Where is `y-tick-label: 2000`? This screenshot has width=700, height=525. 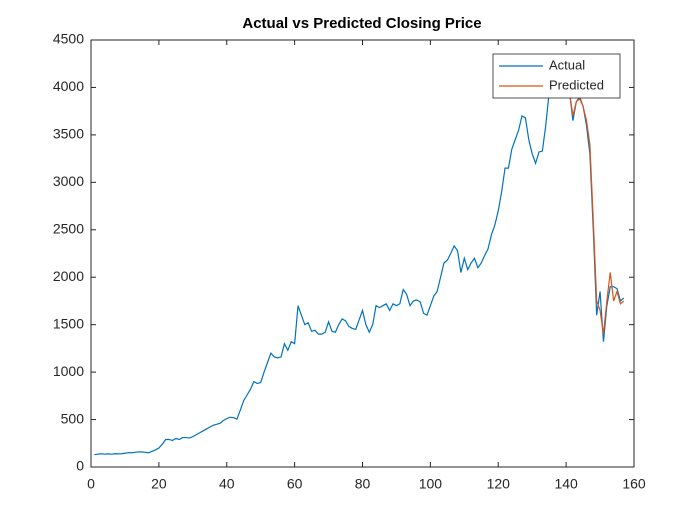 y-tick-label: 2000 is located at coordinates (68, 276).